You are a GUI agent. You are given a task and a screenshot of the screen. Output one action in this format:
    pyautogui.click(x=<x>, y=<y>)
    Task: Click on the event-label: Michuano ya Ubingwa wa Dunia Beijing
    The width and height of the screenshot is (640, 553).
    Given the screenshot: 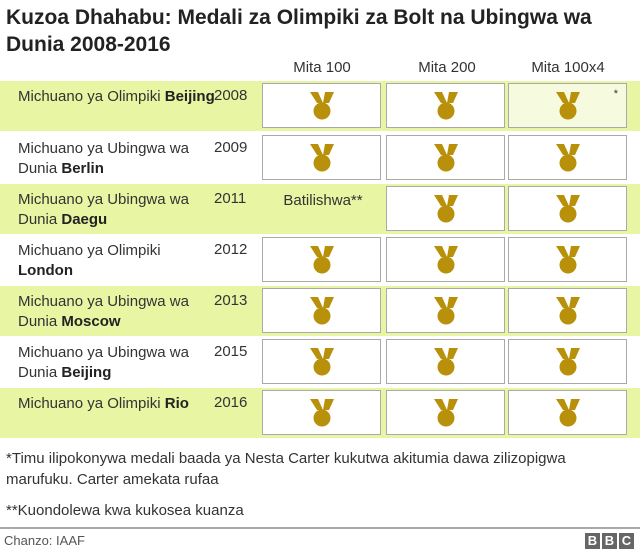 What is the action you would take?
    pyautogui.click(x=103, y=362)
    